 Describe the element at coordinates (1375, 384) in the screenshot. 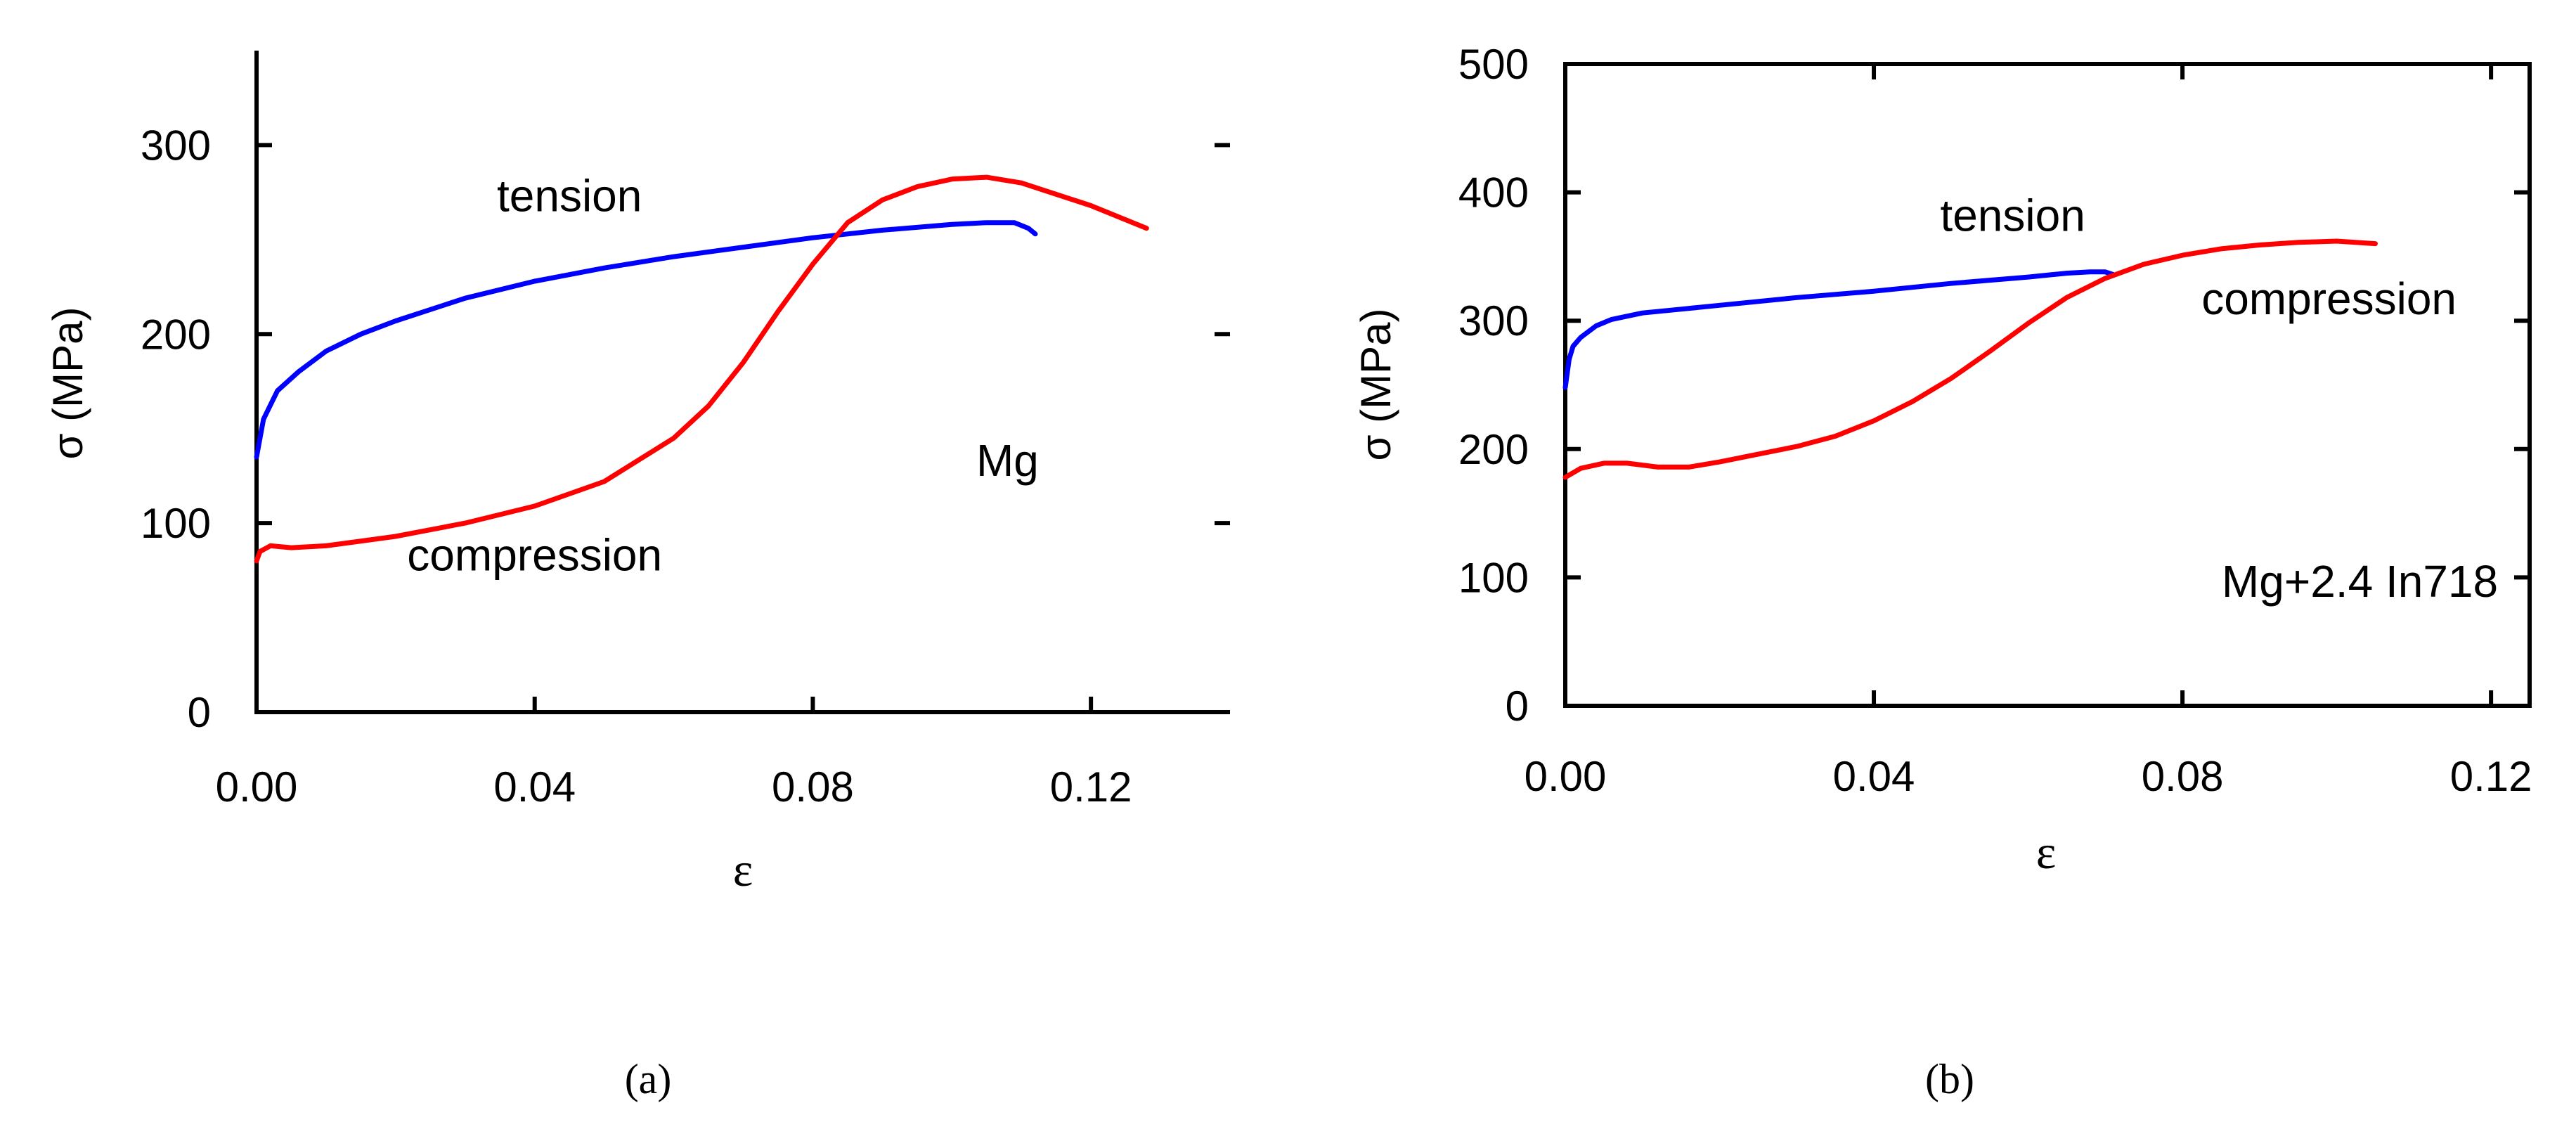

I see `y-axis-title-b: σ (MPa)` at that location.